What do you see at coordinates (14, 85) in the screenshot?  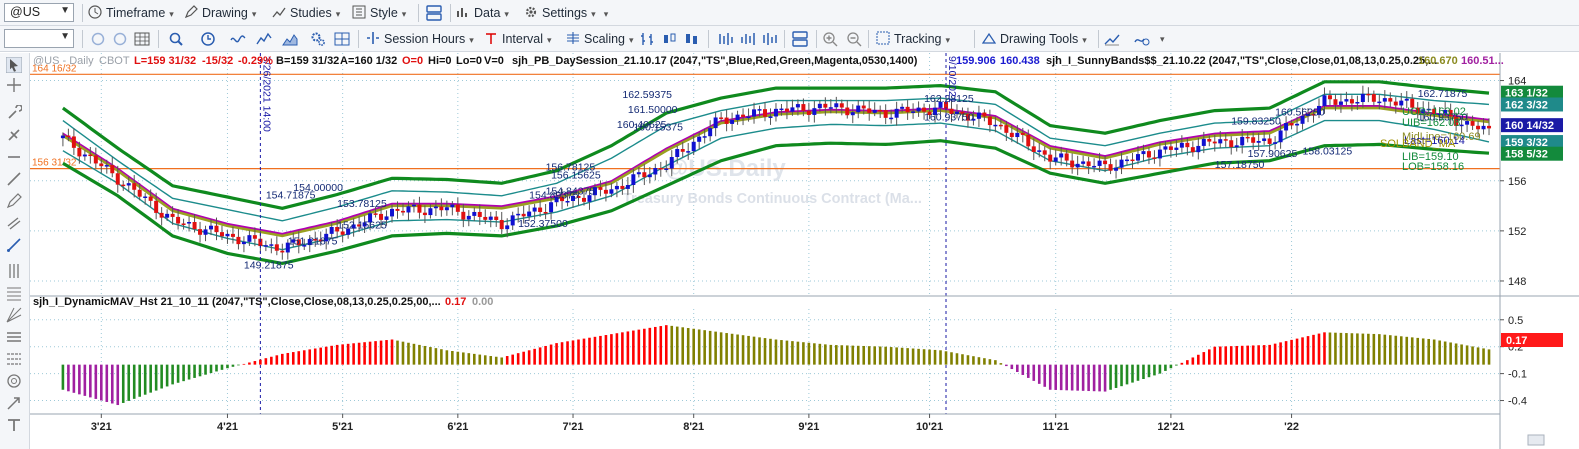 I see `crosshair-icon` at bounding box center [14, 85].